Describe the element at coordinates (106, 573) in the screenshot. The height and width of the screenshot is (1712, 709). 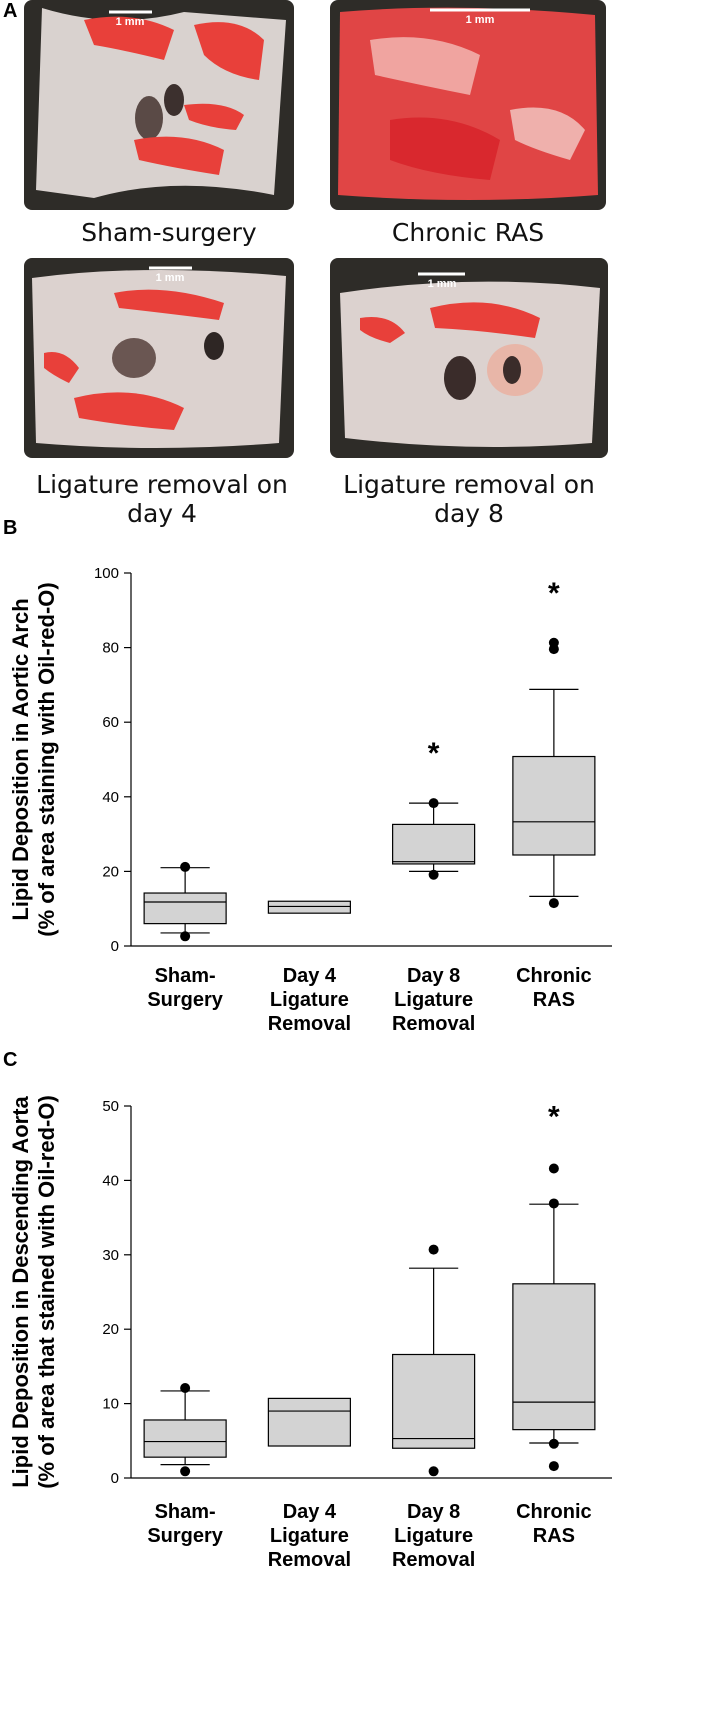
I see `y-tick-label: 100` at that location.